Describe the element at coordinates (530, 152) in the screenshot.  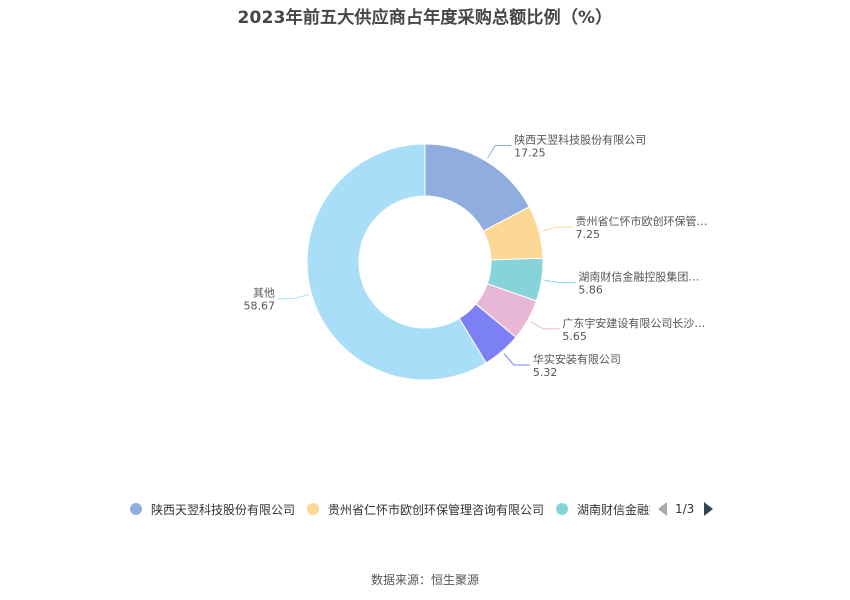
I see `slice-value-0: 17.25` at that location.